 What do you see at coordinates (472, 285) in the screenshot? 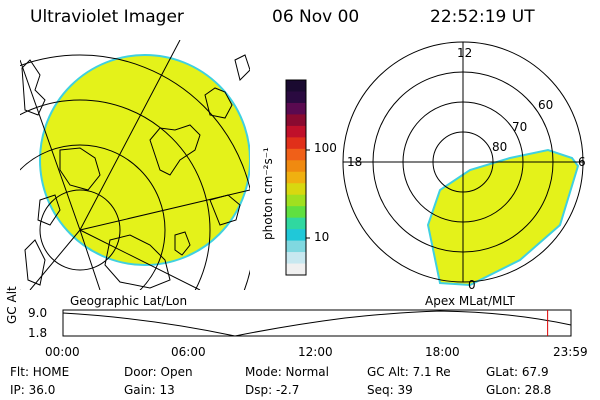
I see `mlt-label-0: 0` at bounding box center [472, 285].